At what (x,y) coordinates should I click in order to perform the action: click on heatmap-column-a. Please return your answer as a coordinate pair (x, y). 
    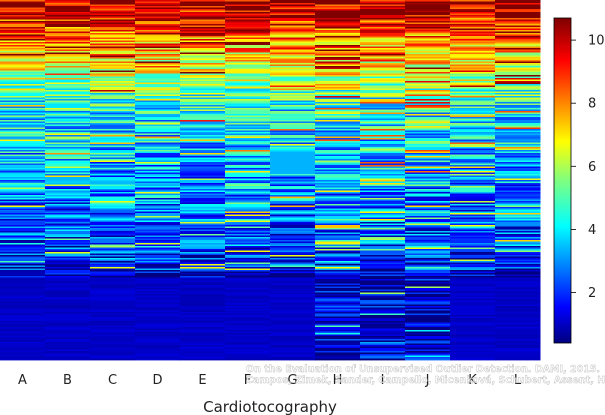
    Looking at the image, I should click on (23, 180).